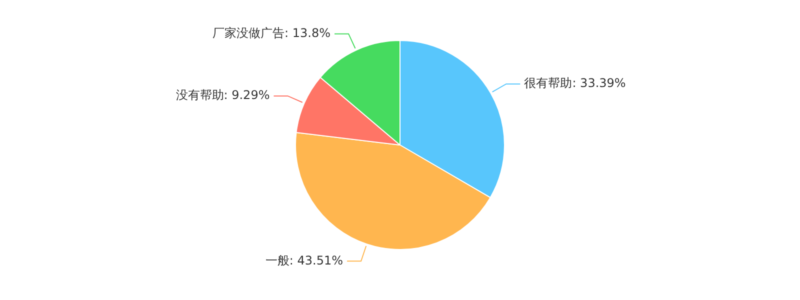  Describe the element at coordinates (575, 83) in the screenshot. I see `slice-label: 很有帮助: 33.39%` at that location.